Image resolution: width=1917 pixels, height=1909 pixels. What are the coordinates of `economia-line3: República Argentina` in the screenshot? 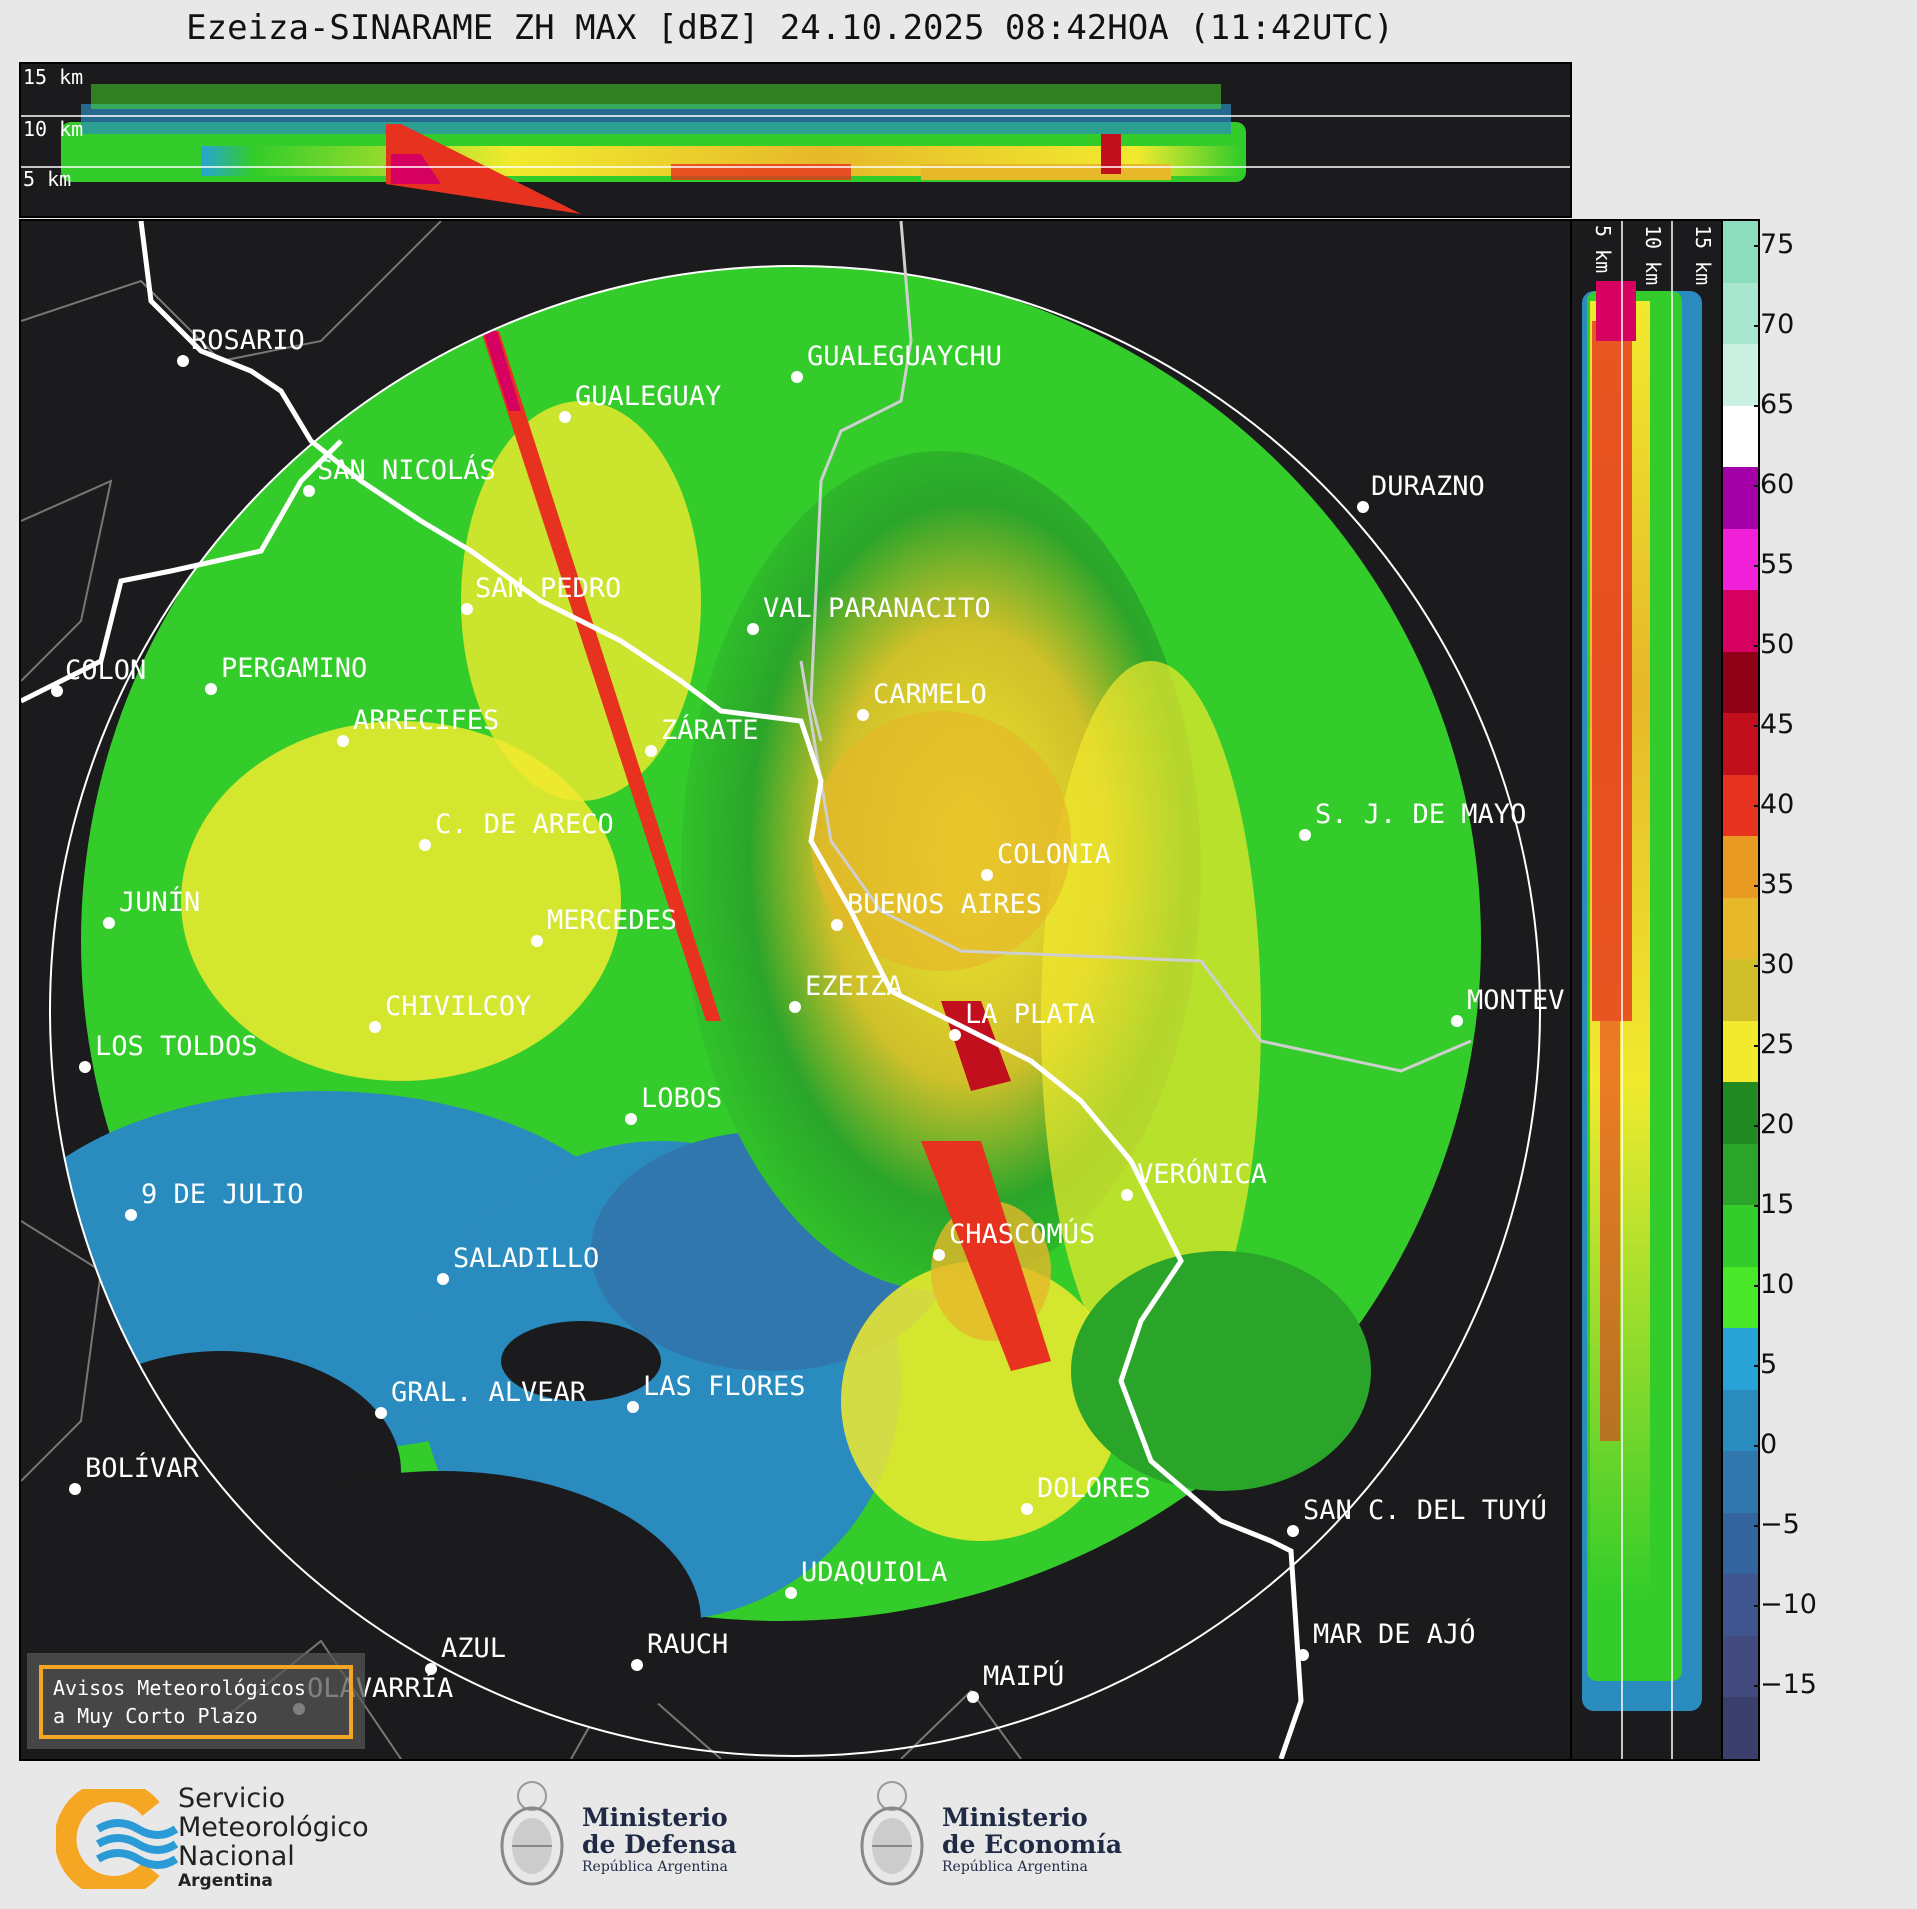 It's located at (1015, 1867).